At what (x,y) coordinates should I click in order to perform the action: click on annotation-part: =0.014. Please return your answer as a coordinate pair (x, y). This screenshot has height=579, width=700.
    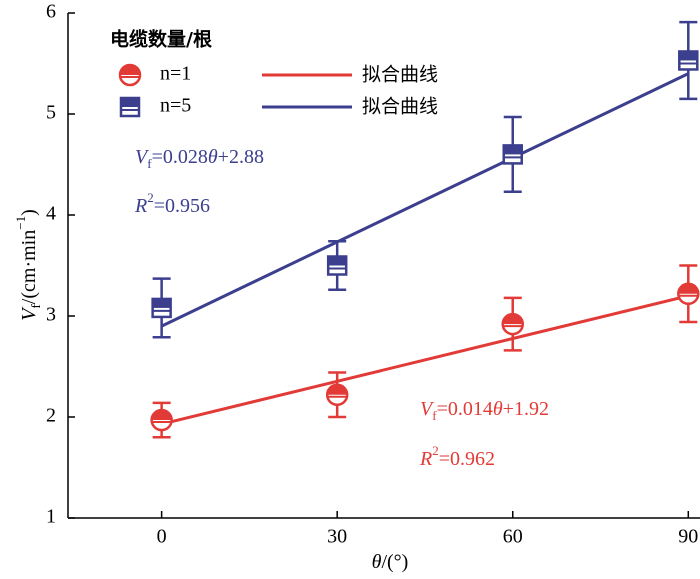
    Looking at the image, I should click on (465, 409).